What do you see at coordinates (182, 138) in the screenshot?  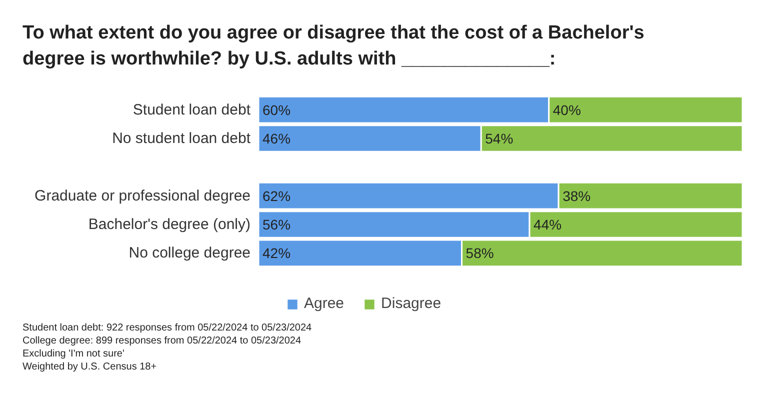 I see `y-tick-label: No student loan debt` at bounding box center [182, 138].